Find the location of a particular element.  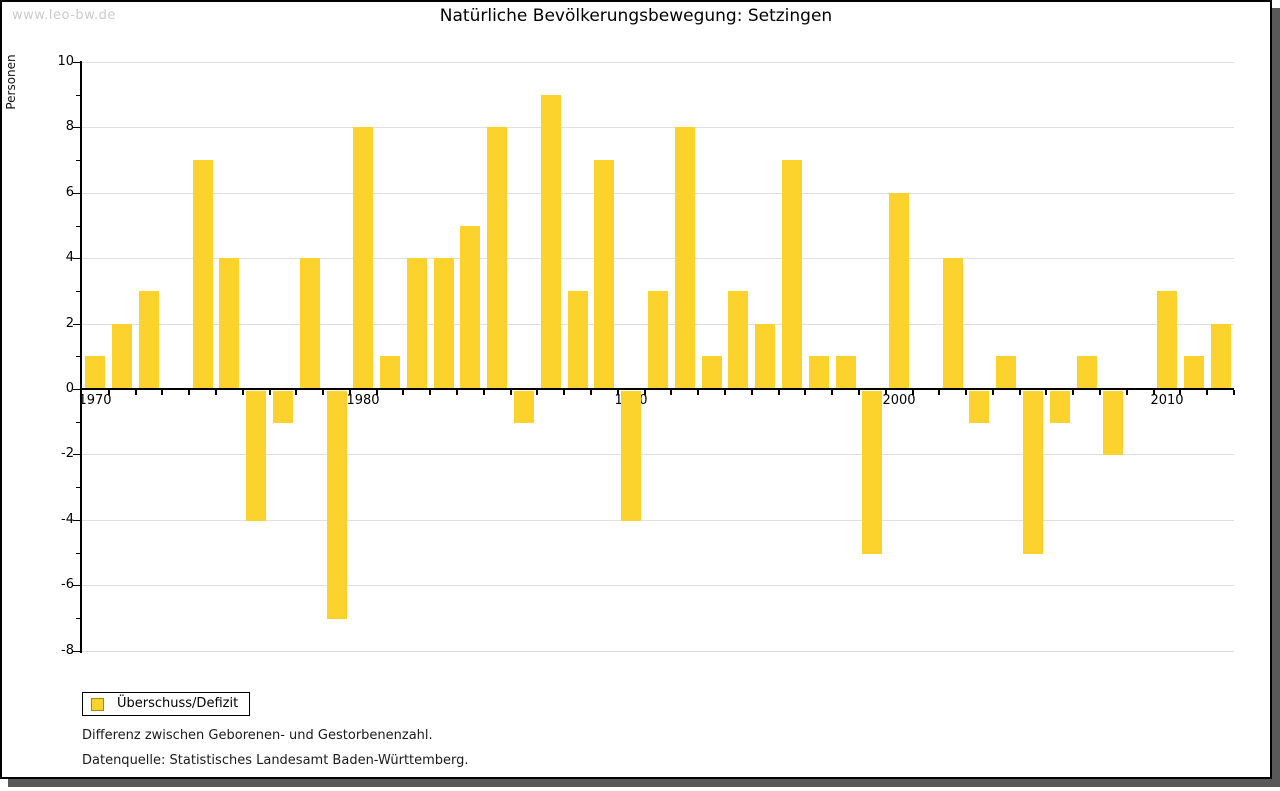

bar-2002 is located at coordinates (953, 323).